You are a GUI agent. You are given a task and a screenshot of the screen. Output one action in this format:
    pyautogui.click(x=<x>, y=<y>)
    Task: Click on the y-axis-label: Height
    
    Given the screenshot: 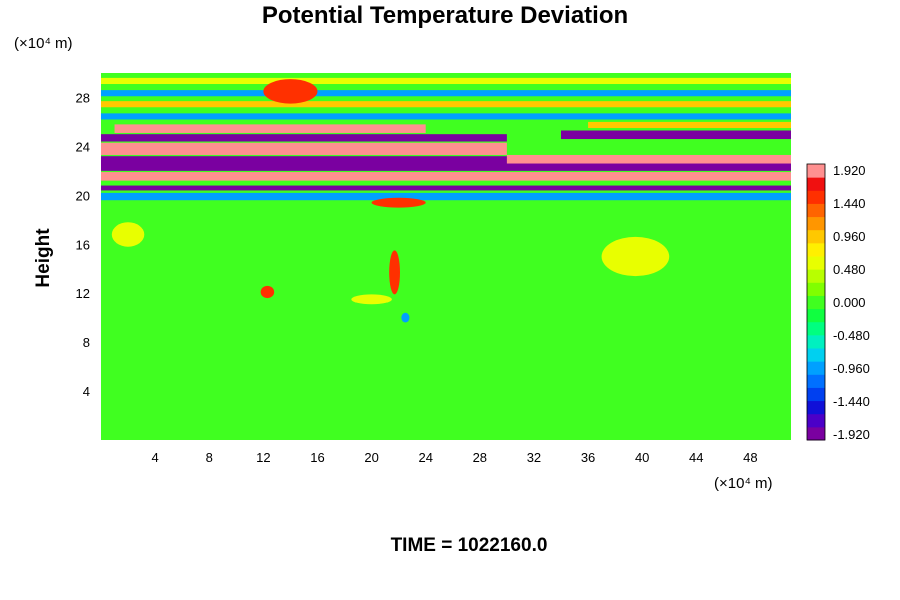 What is the action you would take?
    pyautogui.click(x=43, y=258)
    